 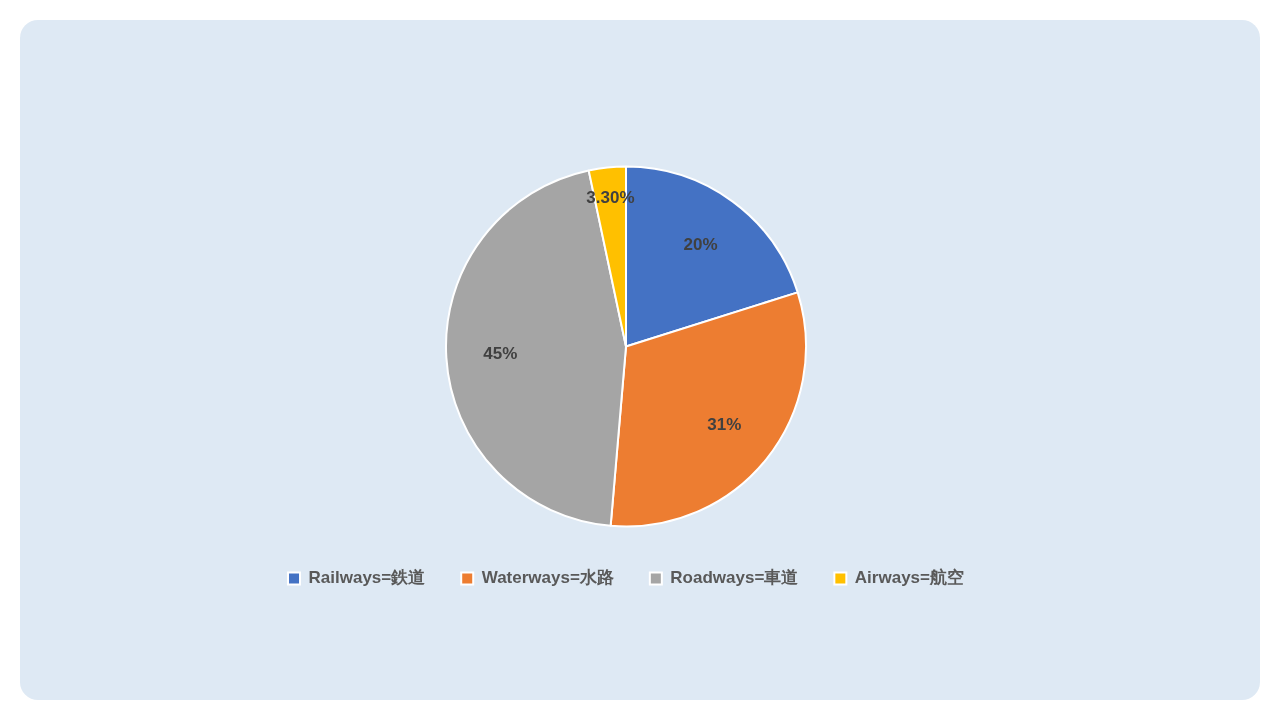 What do you see at coordinates (724, 424) in the screenshot?
I see `data-label: 31%` at bounding box center [724, 424].